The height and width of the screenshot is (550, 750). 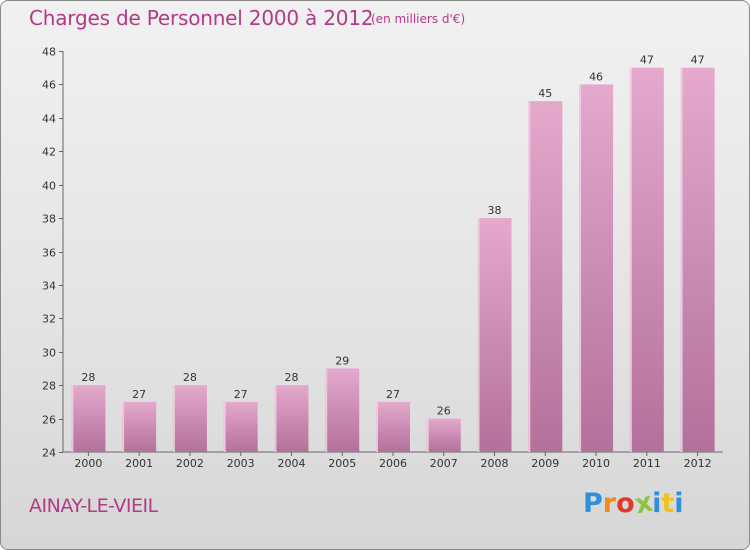 I want to click on x-tick-label: 2001, so click(x=139, y=463).